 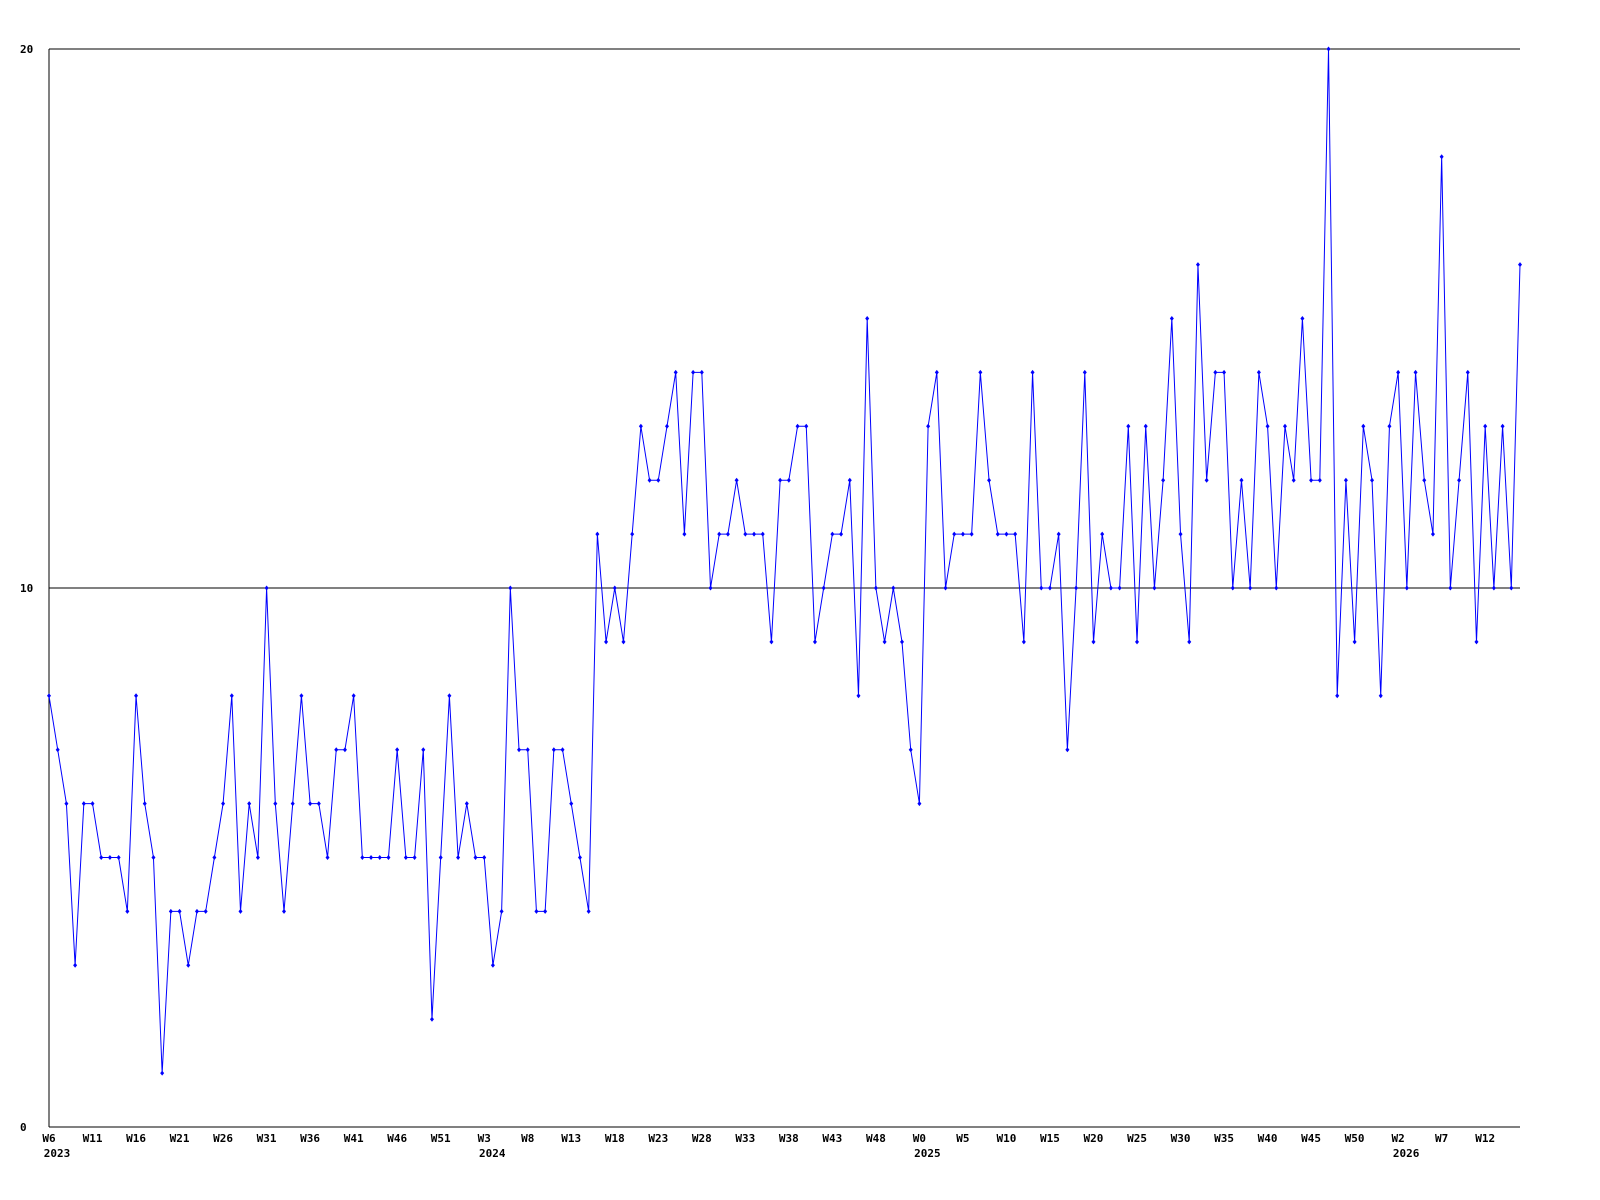 What do you see at coordinates (702, 1138) in the screenshot?
I see `x-tick-label: W28` at bounding box center [702, 1138].